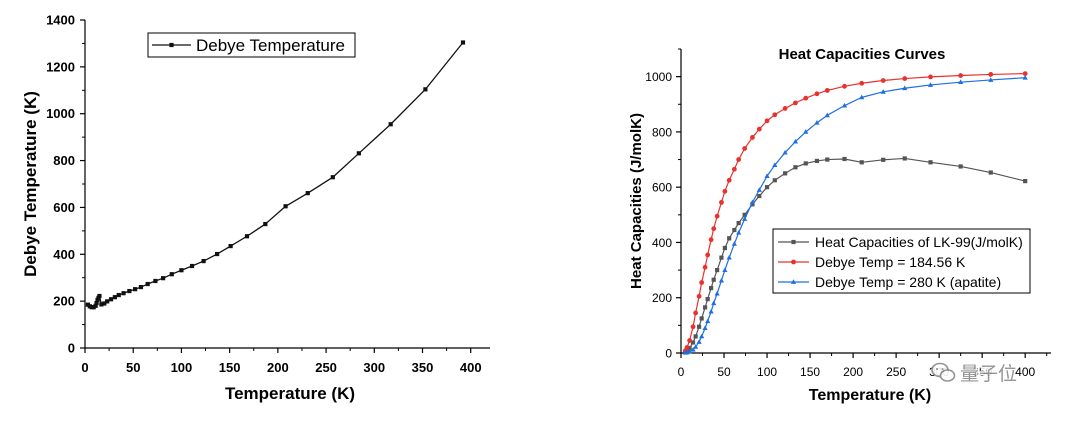 The height and width of the screenshot is (422, 1080). Describe the element at coordinates (810, 372) in the screenshot. I see `x-tick-label: 150` at that location.